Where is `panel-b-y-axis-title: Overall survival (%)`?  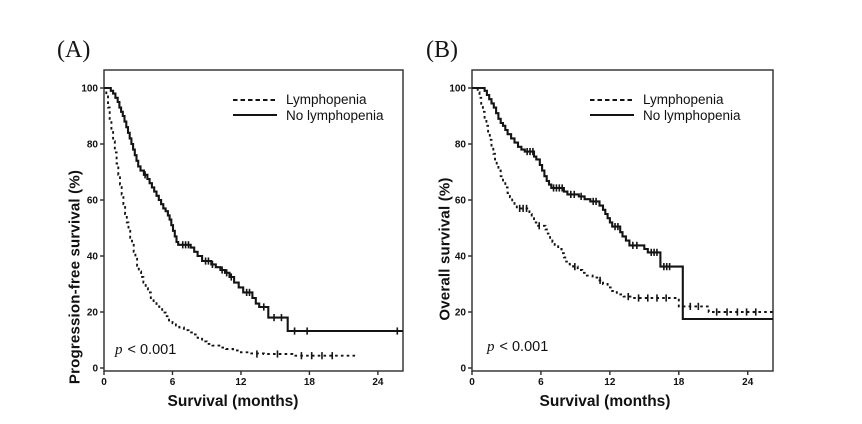 panel-b-y-axis-title: Overall survival (%) is located at coordinates (445, 249).